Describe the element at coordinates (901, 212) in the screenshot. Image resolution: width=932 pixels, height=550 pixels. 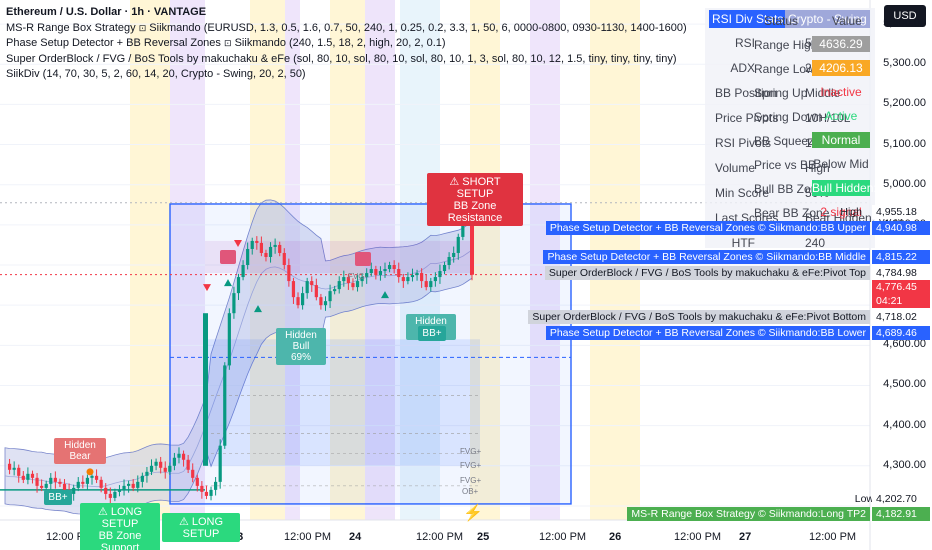
I see `high-price-tag: 4,955.18` at that location.